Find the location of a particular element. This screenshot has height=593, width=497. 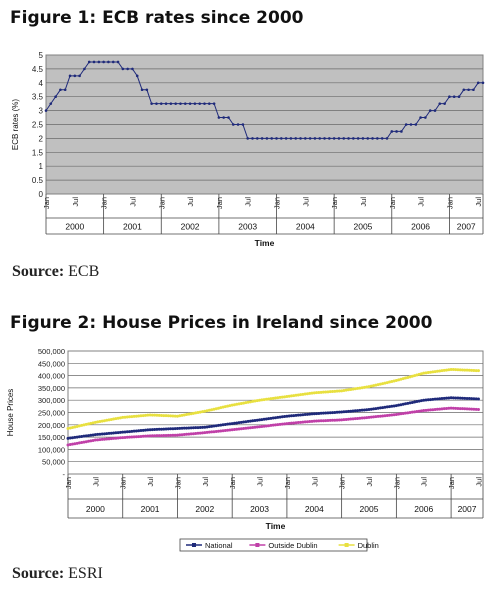

y-tick-label: 100,000 is located at coordinates (51, 449).